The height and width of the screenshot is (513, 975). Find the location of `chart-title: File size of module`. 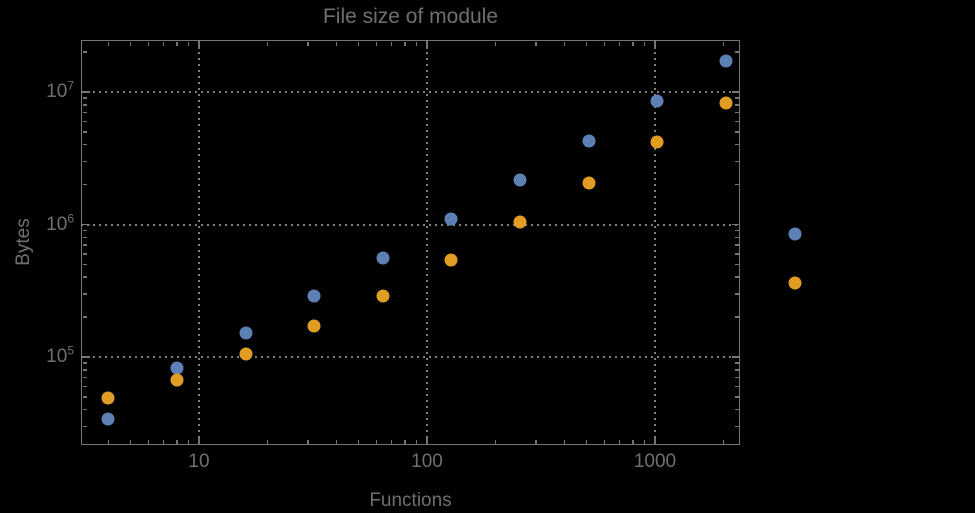

chart-title: File size of module is located at coordinates (410, 16).